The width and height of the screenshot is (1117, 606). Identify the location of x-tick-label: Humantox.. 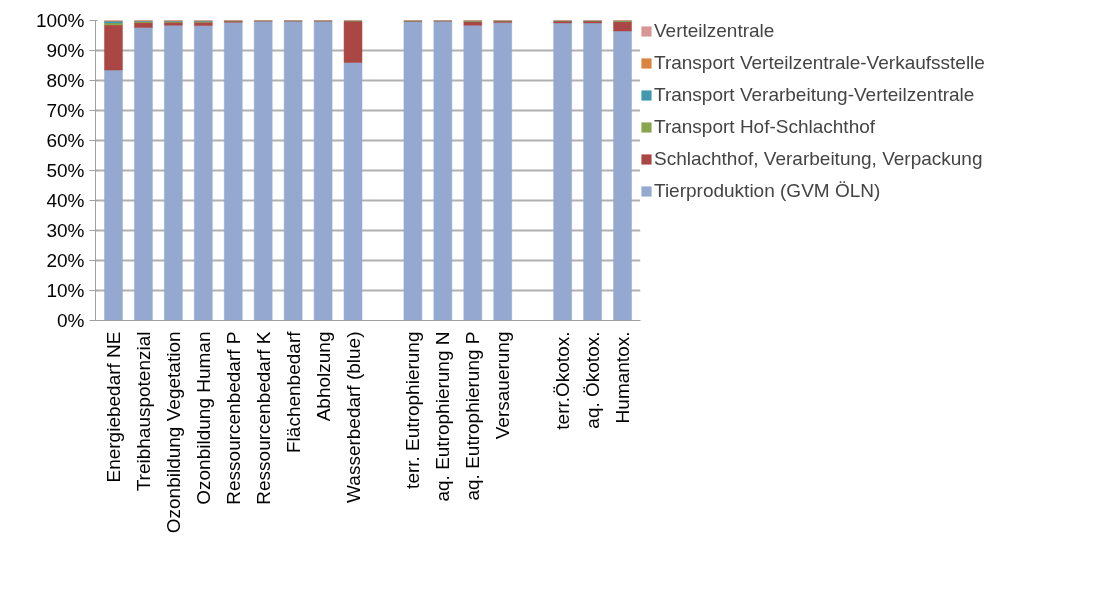
(623, 377).